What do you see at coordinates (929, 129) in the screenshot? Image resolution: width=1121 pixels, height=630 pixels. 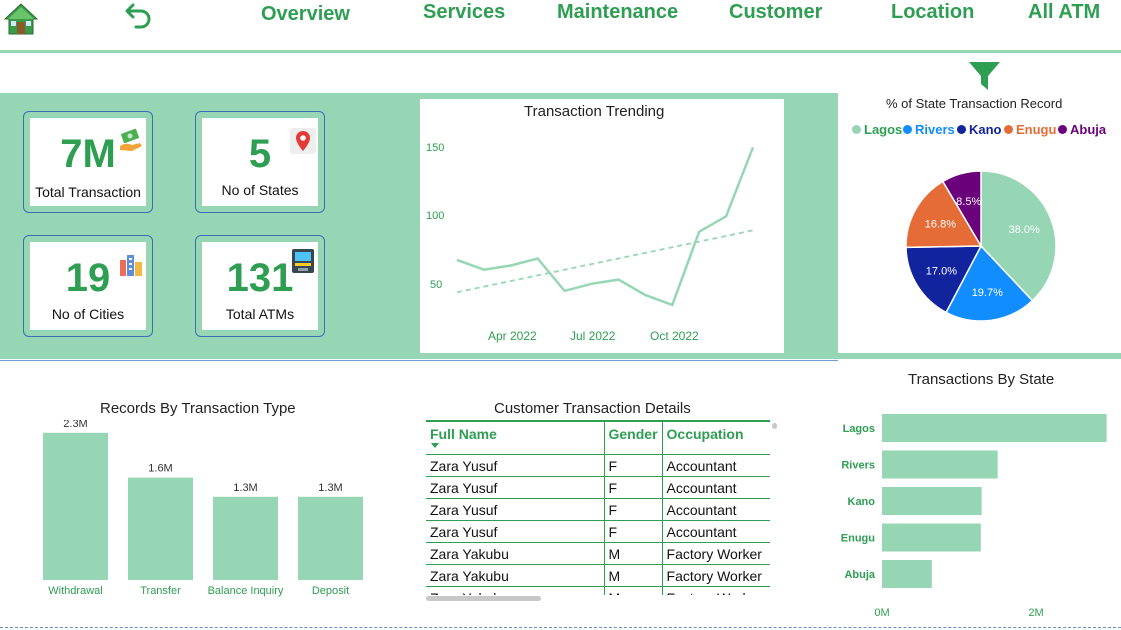 I see `legend-rivers: Rivers` at bounding box center [929, 129].